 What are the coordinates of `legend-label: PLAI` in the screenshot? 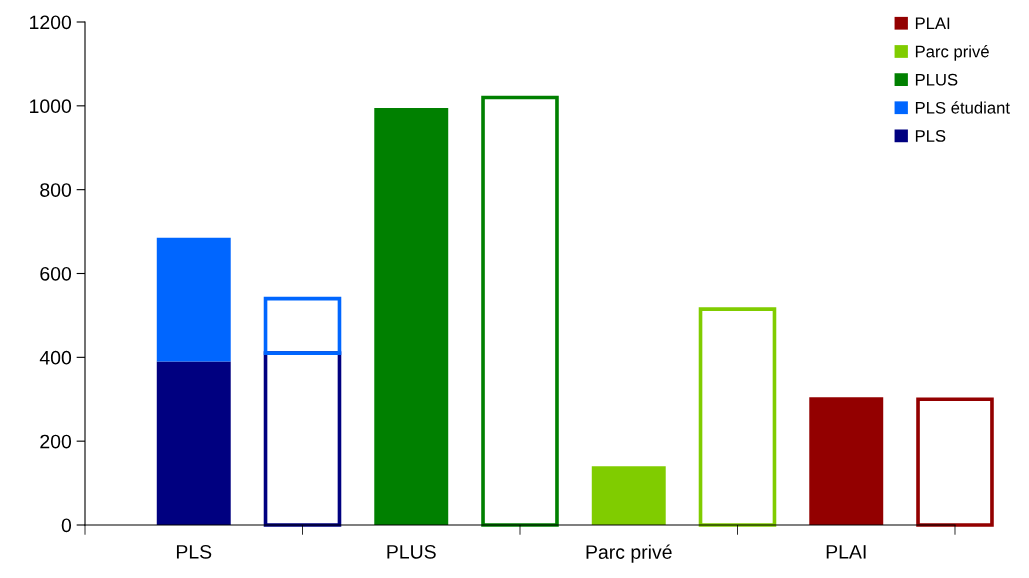 It's located at (932, 23).